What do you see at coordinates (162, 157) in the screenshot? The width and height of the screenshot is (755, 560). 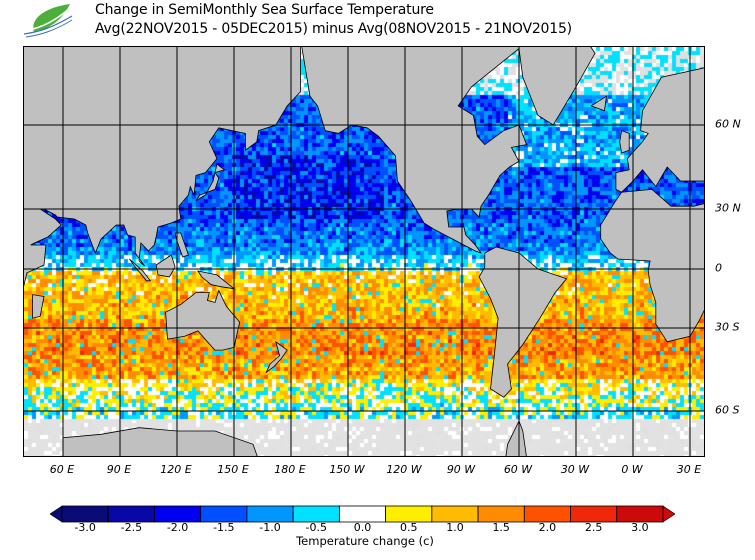 I see `asia-landmass` at bounding box center [162, 157].